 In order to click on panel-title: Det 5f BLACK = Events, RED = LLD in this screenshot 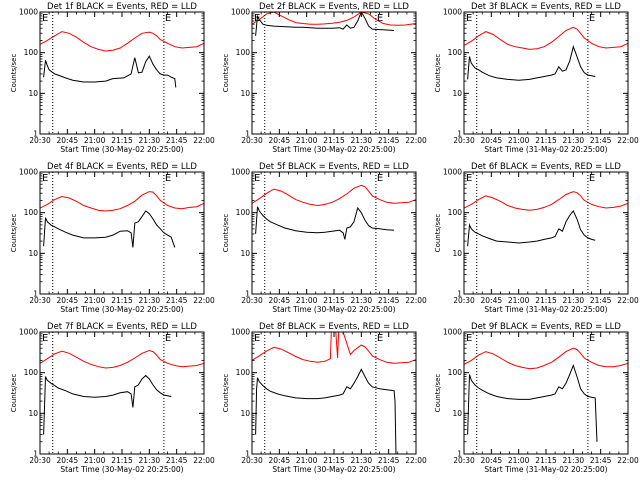, I will do `click(334, 167)`.